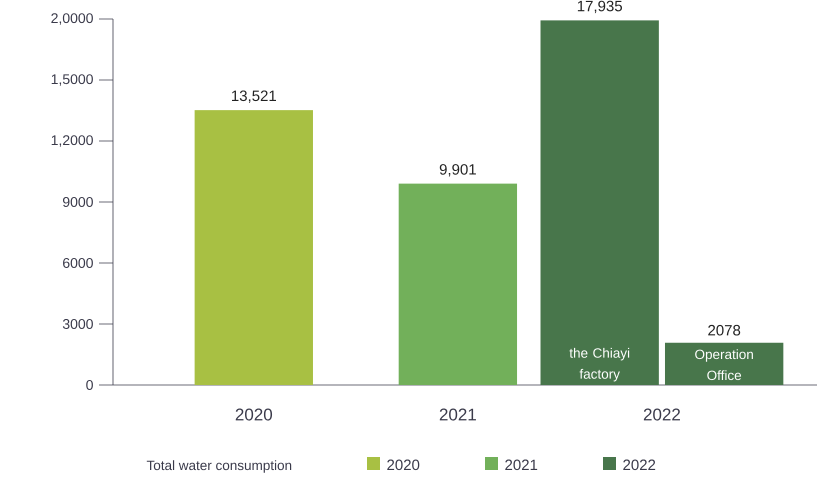 Image resolution: width=824 pixels, height=479 pixels. Describe the element at coordinates (403, 465) in the screenshot. I see `legend-label: 2020` at that location.